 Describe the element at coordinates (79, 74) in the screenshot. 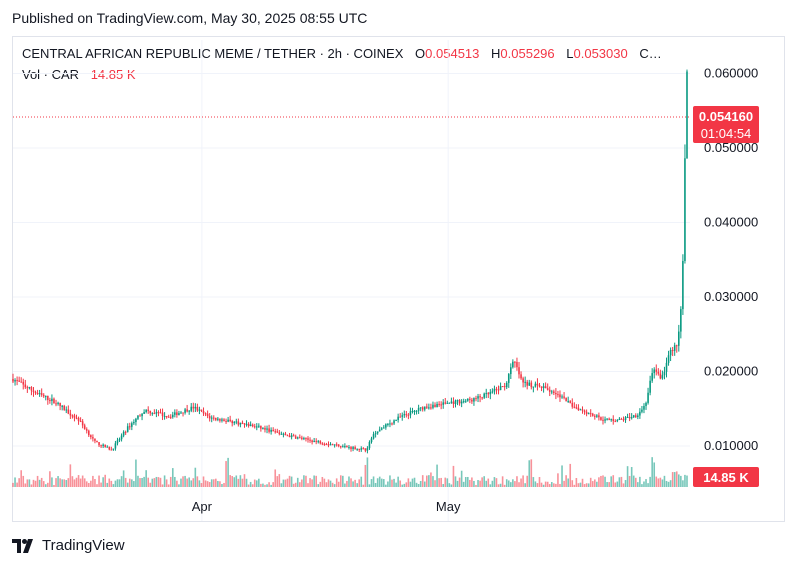

I see `legend-volume: Vol · CAR 14.85 K` at that location.